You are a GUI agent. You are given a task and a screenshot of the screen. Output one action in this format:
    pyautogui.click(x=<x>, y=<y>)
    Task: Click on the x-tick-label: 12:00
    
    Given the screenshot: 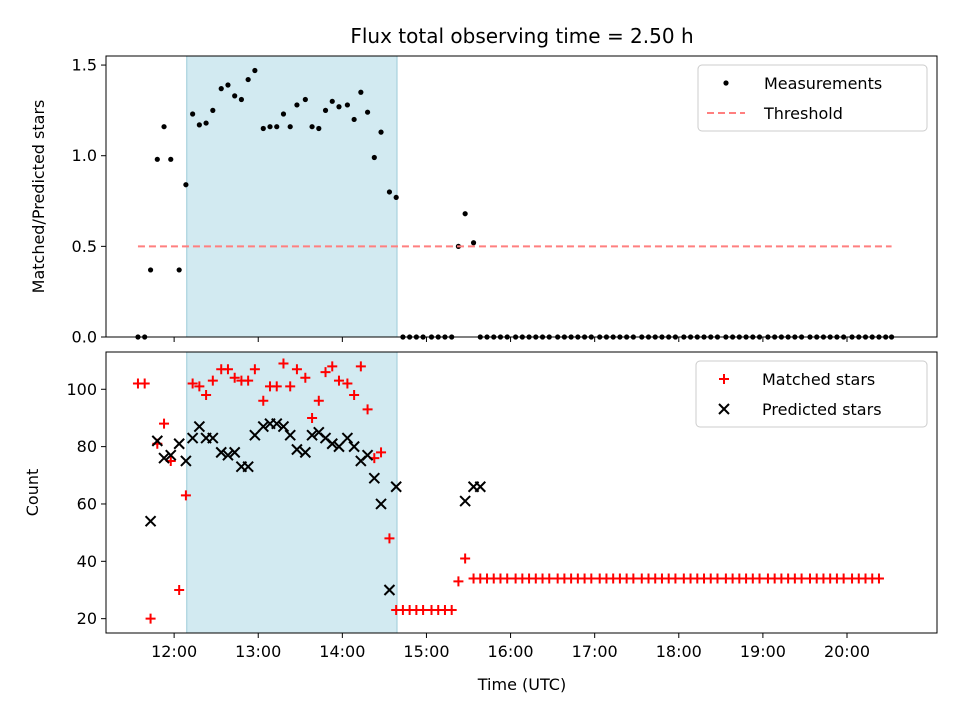 What is the action you would take?
    pyautogui.click(x=174, y=651)
    